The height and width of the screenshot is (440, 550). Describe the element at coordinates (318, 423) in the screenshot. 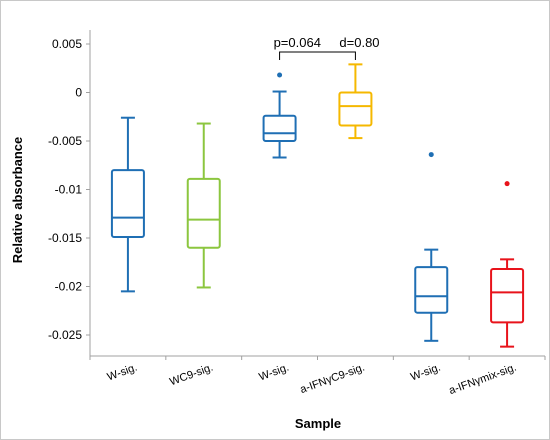

I see `x-axis-title: Sample` at that location.